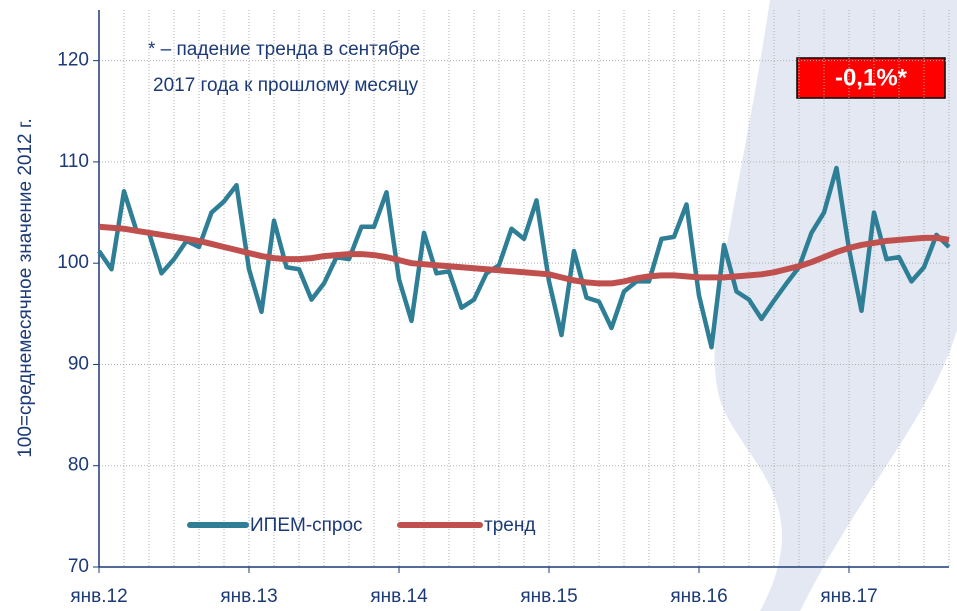 This screenshot has width=957, height=611. What do you see at coordinates (399, 596) in the screenshot?
I see `x-tick-label: янв.14` at bounding box center [399, 596].